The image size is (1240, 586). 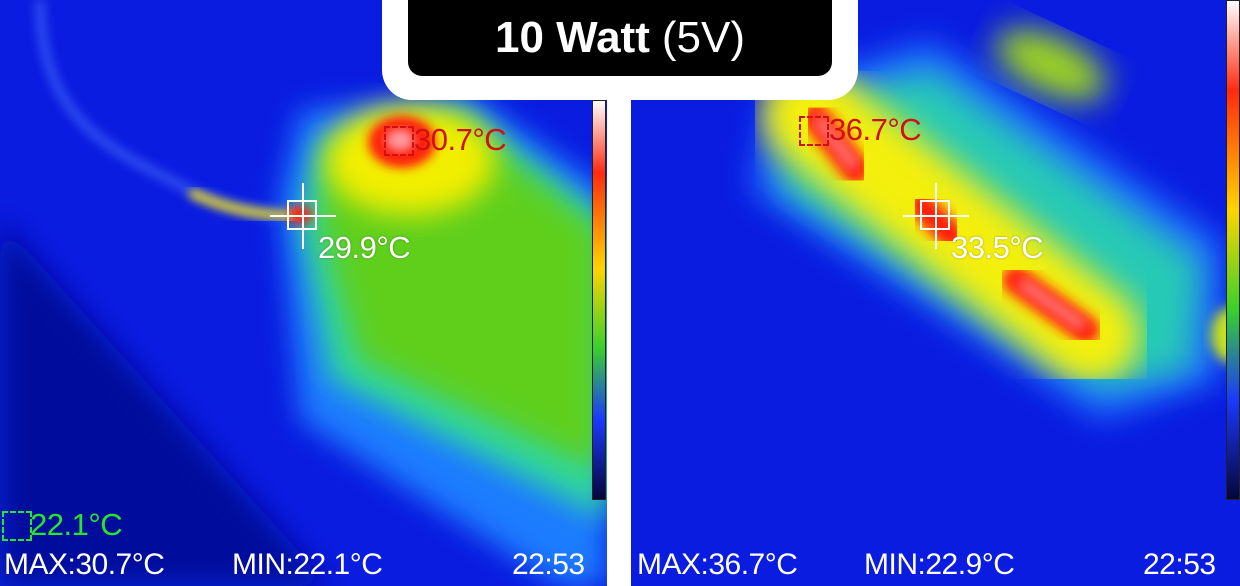 What do you see at coordinates (1233, 250) in the screenshot?
I see `color-scale-bar-right` at bounding box center [1233, 250].